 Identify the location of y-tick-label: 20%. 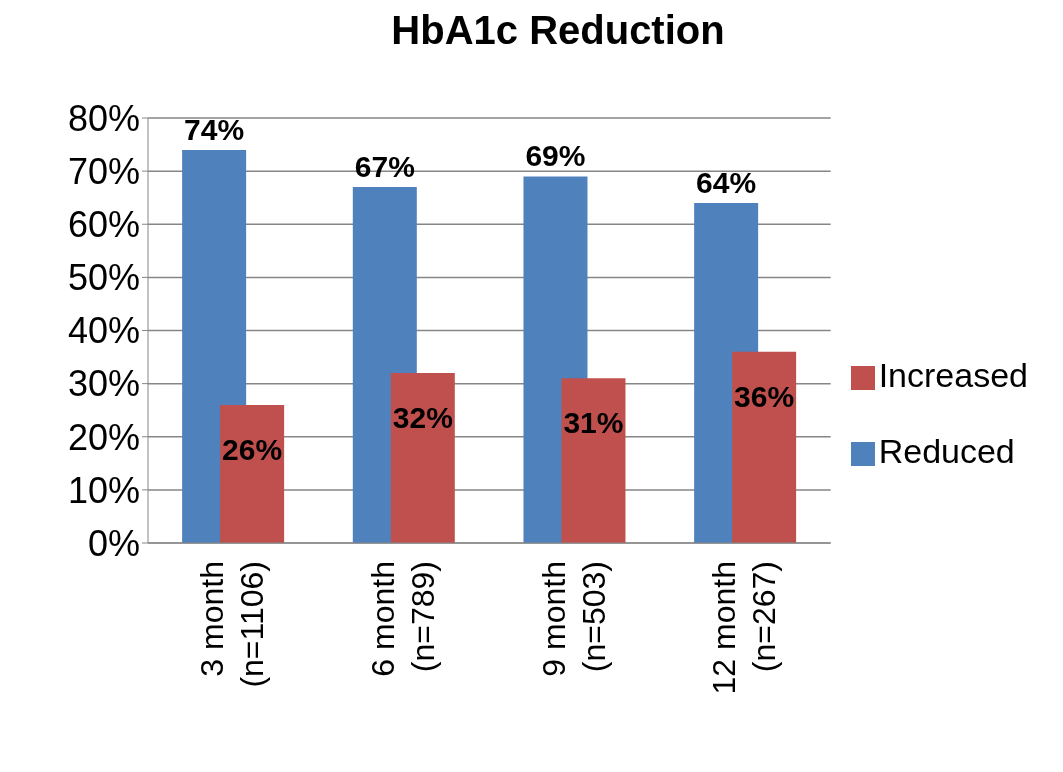
(103, 437).